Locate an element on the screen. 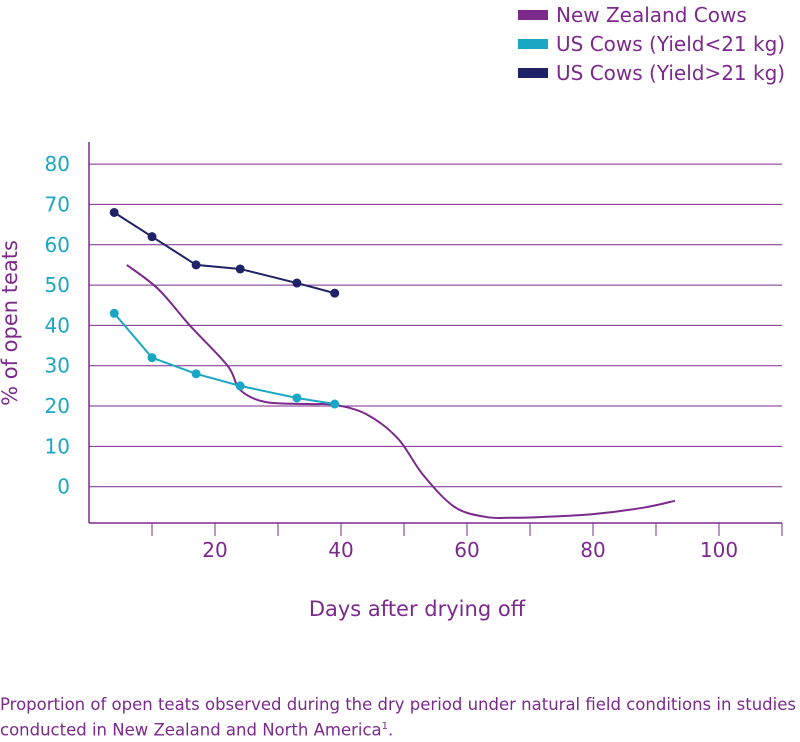 The height and width of the screenshot is (742, 800). y-tick-label-20: 20 is located at coordinates (57, 406).